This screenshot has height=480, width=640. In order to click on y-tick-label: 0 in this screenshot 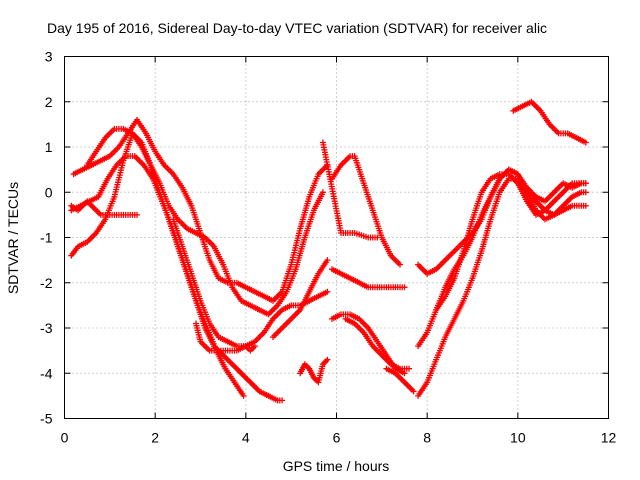, I will do `click(49, 192)`.